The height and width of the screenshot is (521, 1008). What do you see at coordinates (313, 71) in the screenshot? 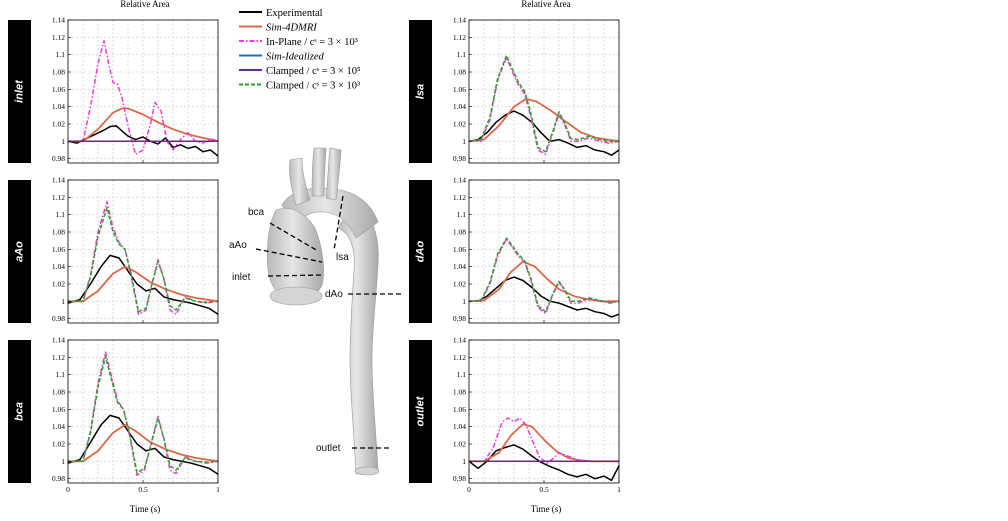
I see `legend-label-4: Clamped / cˢ = 3 × 10⁵` at bounding box center [313, 71].